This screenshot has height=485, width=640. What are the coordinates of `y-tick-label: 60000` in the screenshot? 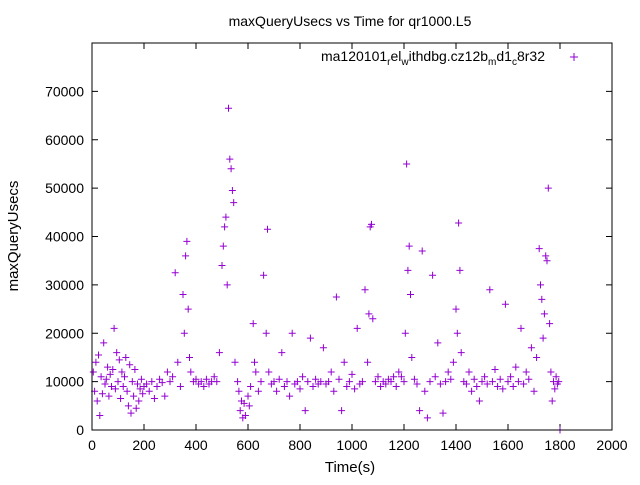 It's located at (64, 140).